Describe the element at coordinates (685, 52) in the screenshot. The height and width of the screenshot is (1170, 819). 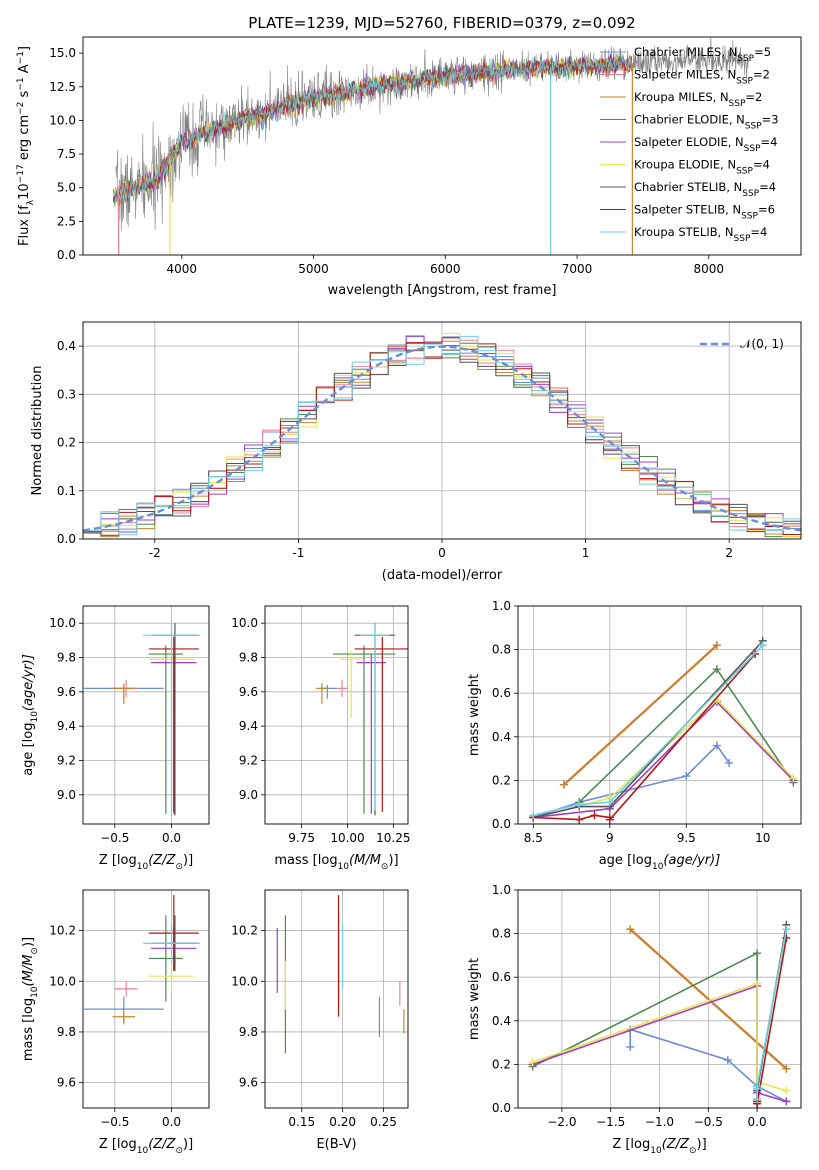
I see `label-part: Chabrier MILES, N` at that location.